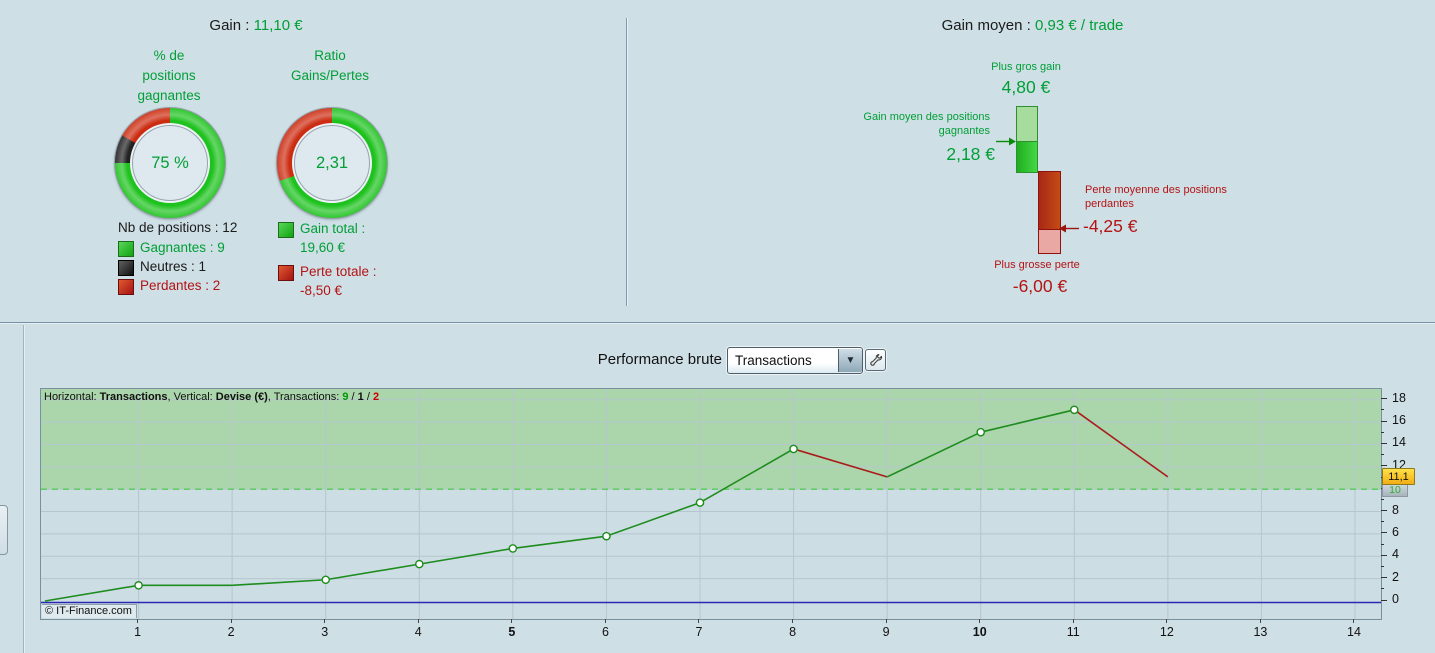 This screenshot has height=653, width=1435. What do you see at coordinates (330, 65) in the screenshot?
I see `donut-ratio-title: Ratio Gains/Pertes` at bounding box center [330, 65].